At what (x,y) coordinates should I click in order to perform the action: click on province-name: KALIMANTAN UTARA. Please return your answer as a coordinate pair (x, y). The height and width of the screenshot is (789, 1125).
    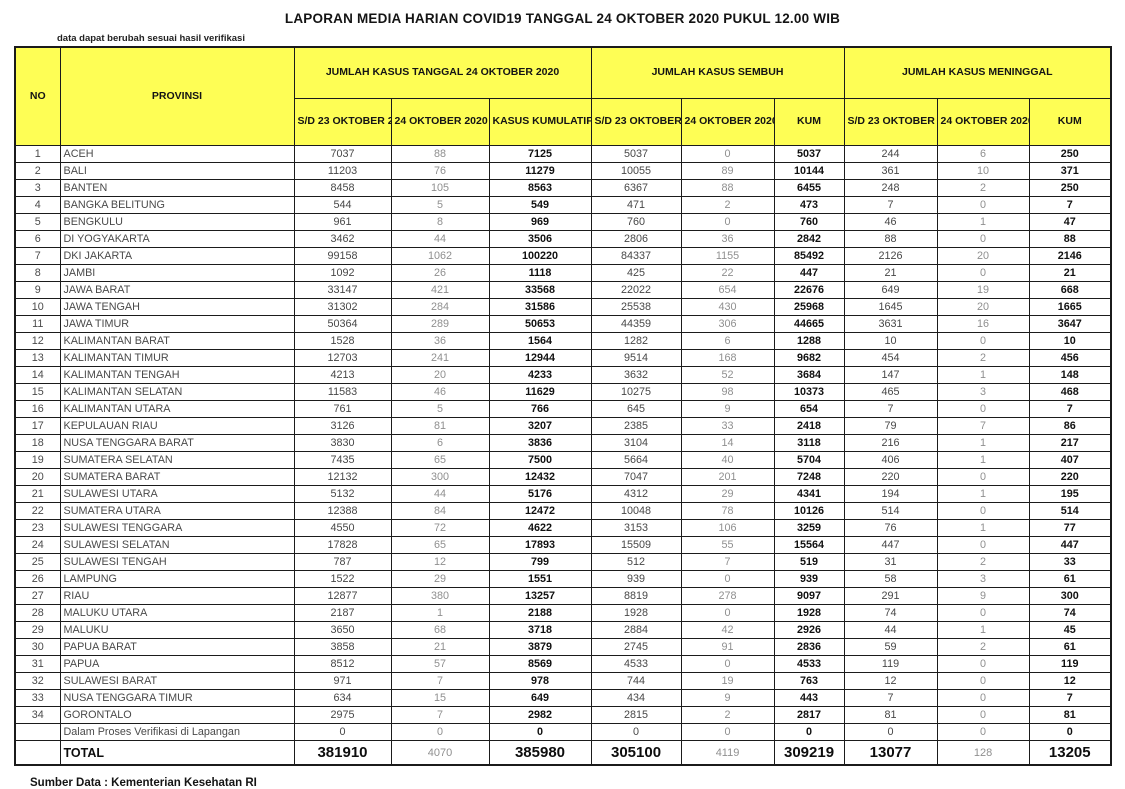
    Looking at the image, I should click on (177, 409).